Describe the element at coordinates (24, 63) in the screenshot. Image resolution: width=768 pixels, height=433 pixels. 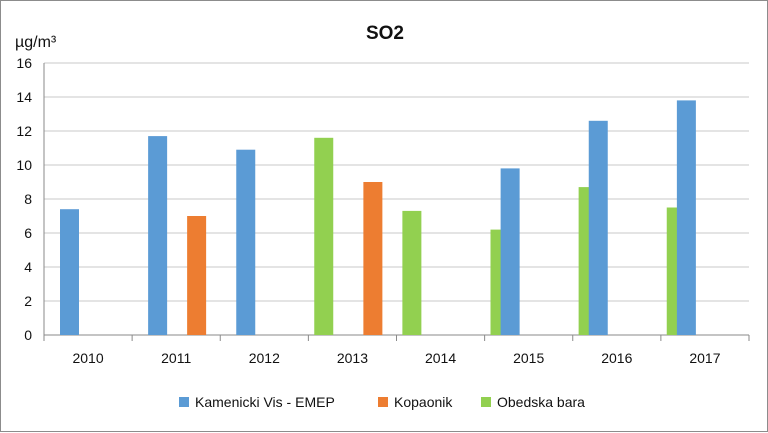
I see `y-tick-label: 16` at that location.